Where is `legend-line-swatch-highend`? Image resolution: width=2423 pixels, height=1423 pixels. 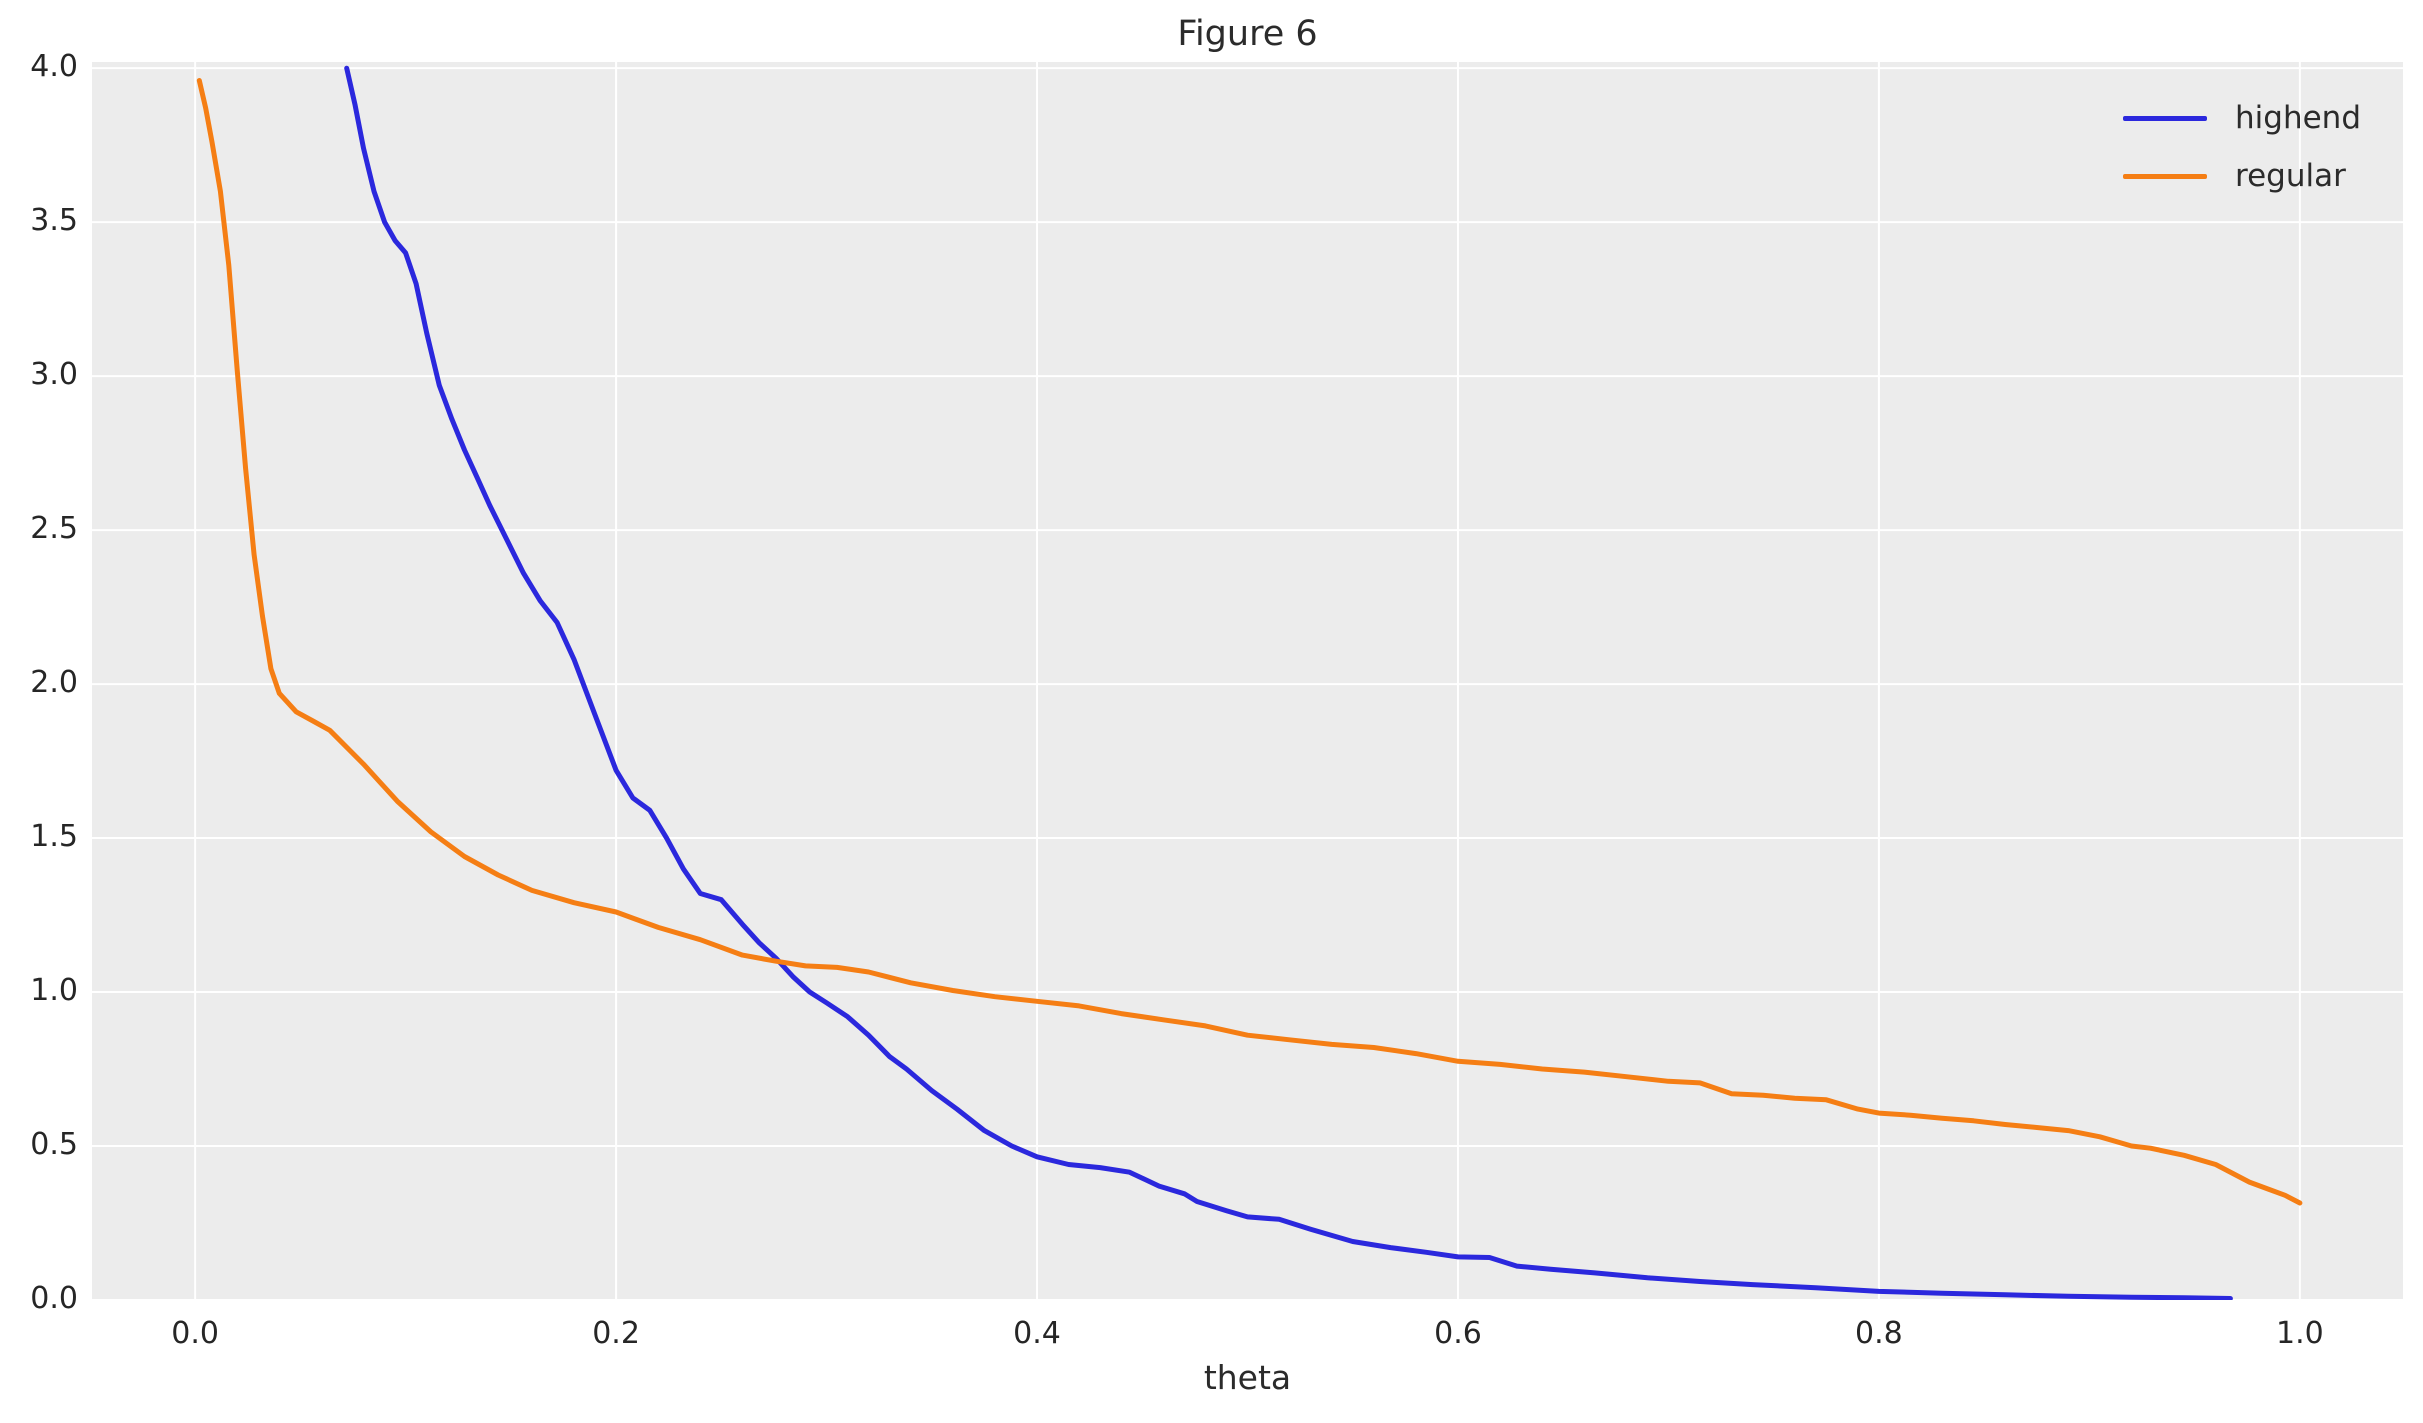
legend-line-swatch-highend is located at coordinates (2165, 118).